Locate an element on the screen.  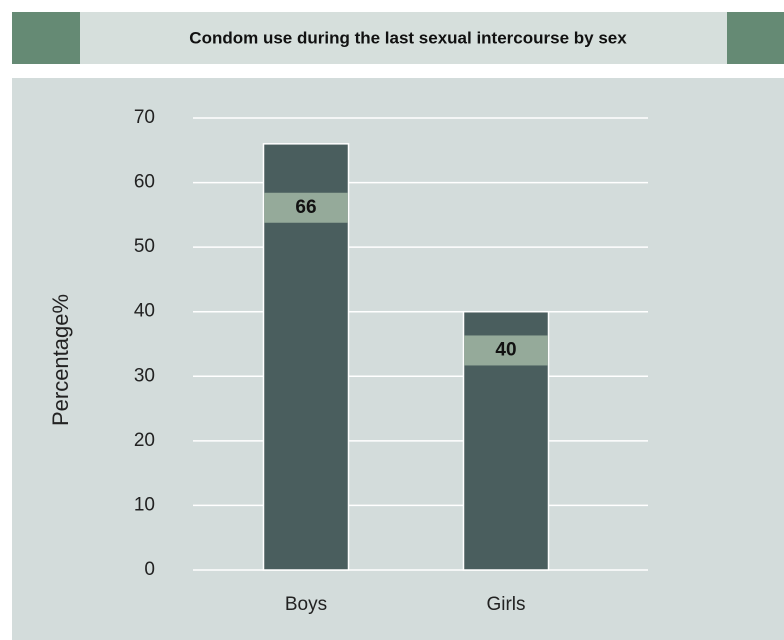
y-tick-label: 40 is located at coordinates (144, 311).